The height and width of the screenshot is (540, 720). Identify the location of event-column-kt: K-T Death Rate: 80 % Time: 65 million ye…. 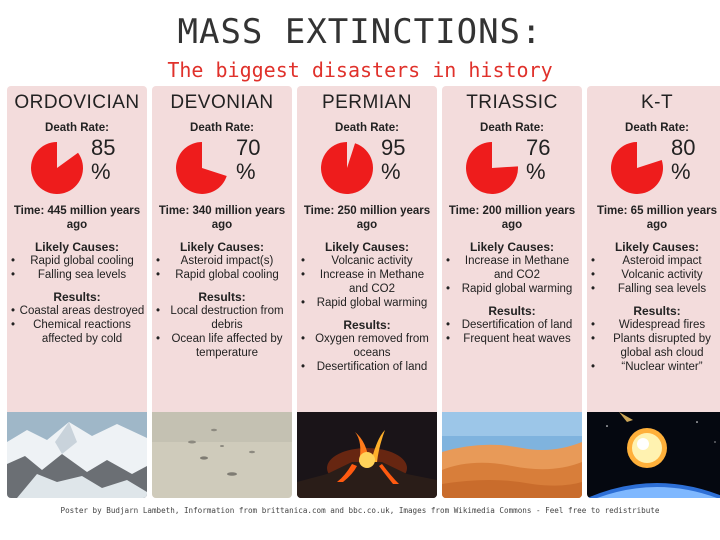
(653, 292).